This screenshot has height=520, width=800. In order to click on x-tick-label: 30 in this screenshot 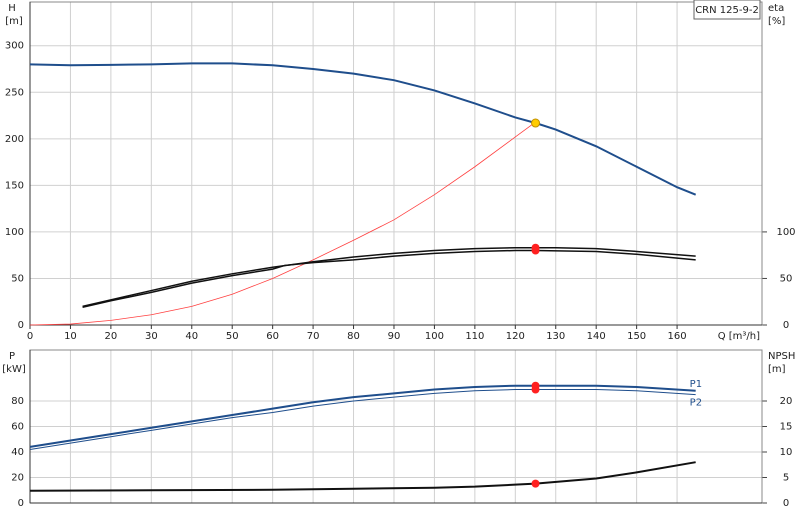, I will do `click(151, 336)`.